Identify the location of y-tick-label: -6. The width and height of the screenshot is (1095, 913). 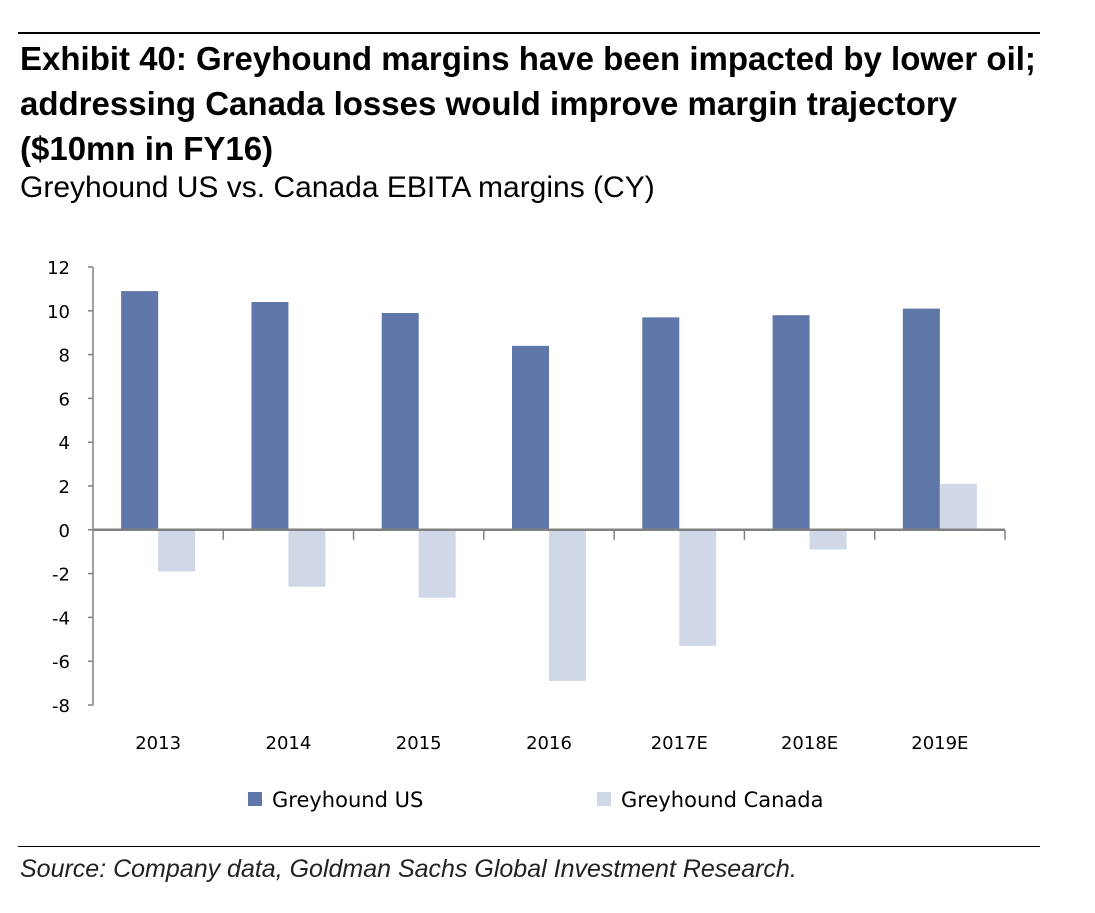
(61, 662).